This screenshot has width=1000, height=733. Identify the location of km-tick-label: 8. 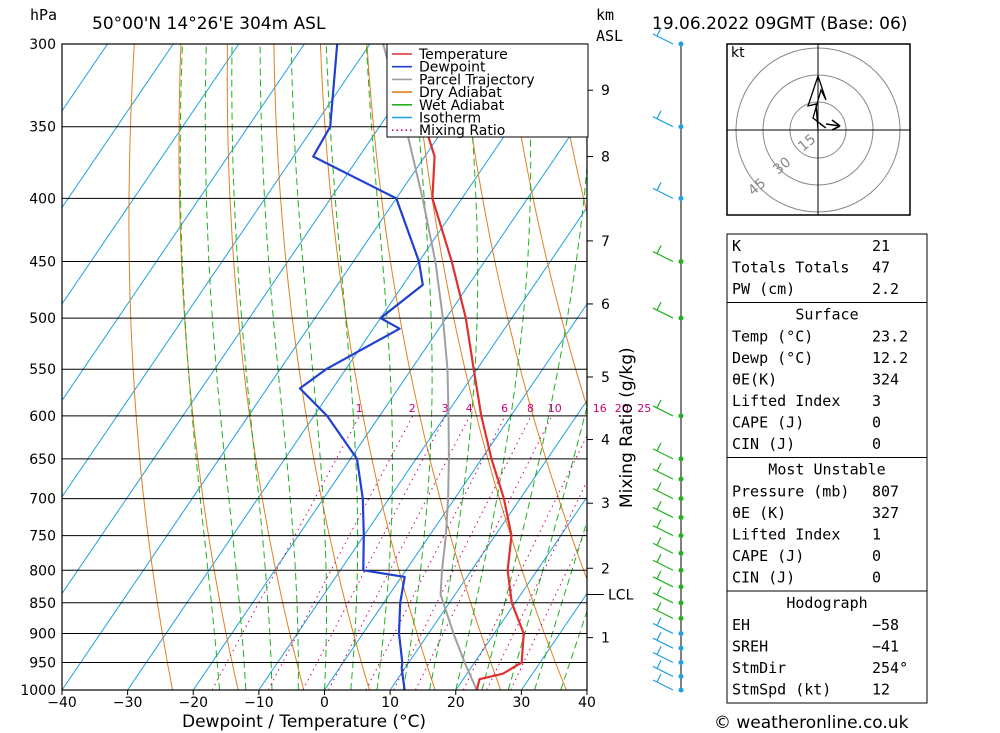
(605, 158).